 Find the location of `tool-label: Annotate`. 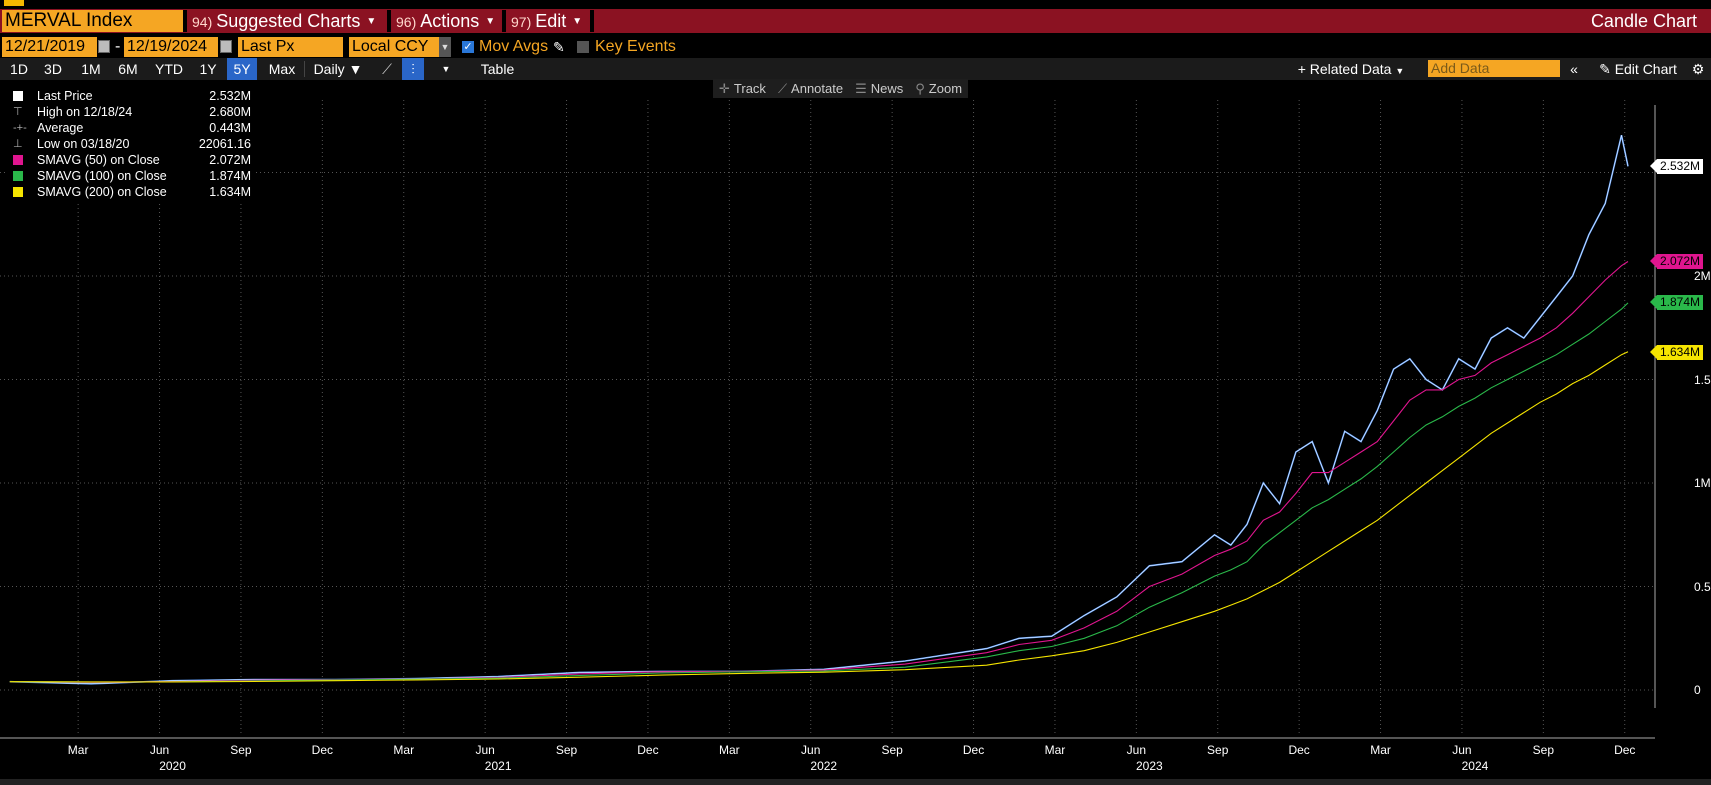

tool-label: Annotate is located at coordinates (817, 88).